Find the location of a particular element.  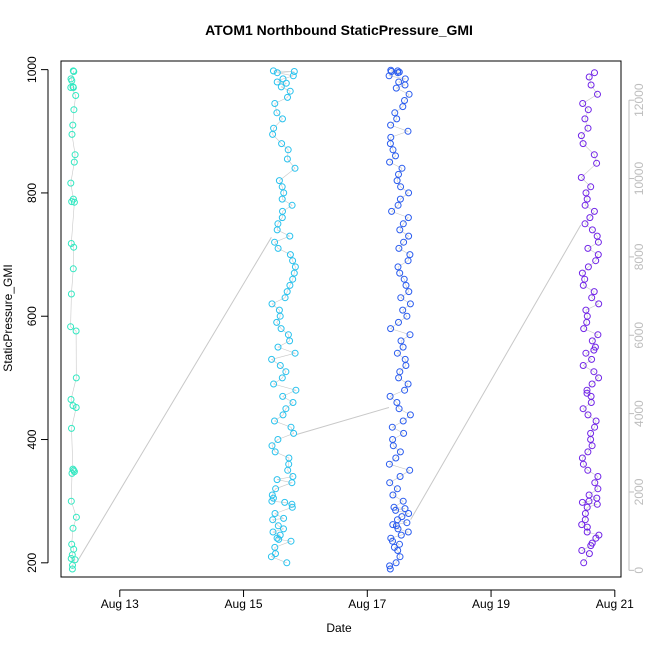

secondary-y-tick-label: 6000 is located at coordinates (639, 335).